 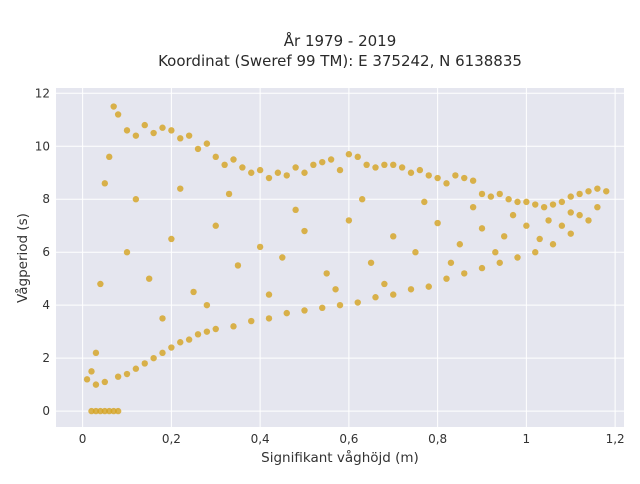 What do you see at coordinates (46, 199) in the screenshot?
I see `y-tick-label: 8` at bounding box center [46, 199].